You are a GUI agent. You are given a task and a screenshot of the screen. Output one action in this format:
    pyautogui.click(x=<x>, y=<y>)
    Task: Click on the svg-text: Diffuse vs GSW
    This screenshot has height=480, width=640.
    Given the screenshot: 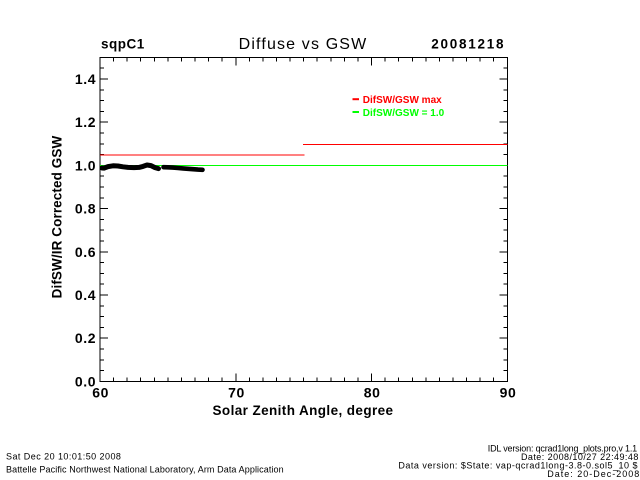 What is the action you would take?
    pyautogui.click(x=303, y=44)
    